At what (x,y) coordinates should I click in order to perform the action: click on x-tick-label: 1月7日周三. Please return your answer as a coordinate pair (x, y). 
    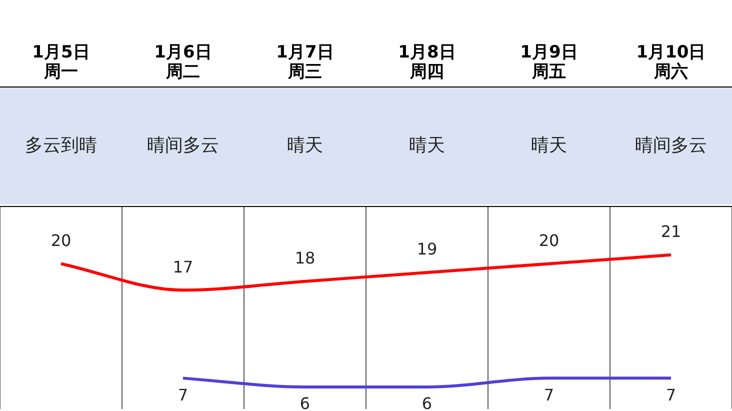
    Looking at the image, I should click on (305, 62).